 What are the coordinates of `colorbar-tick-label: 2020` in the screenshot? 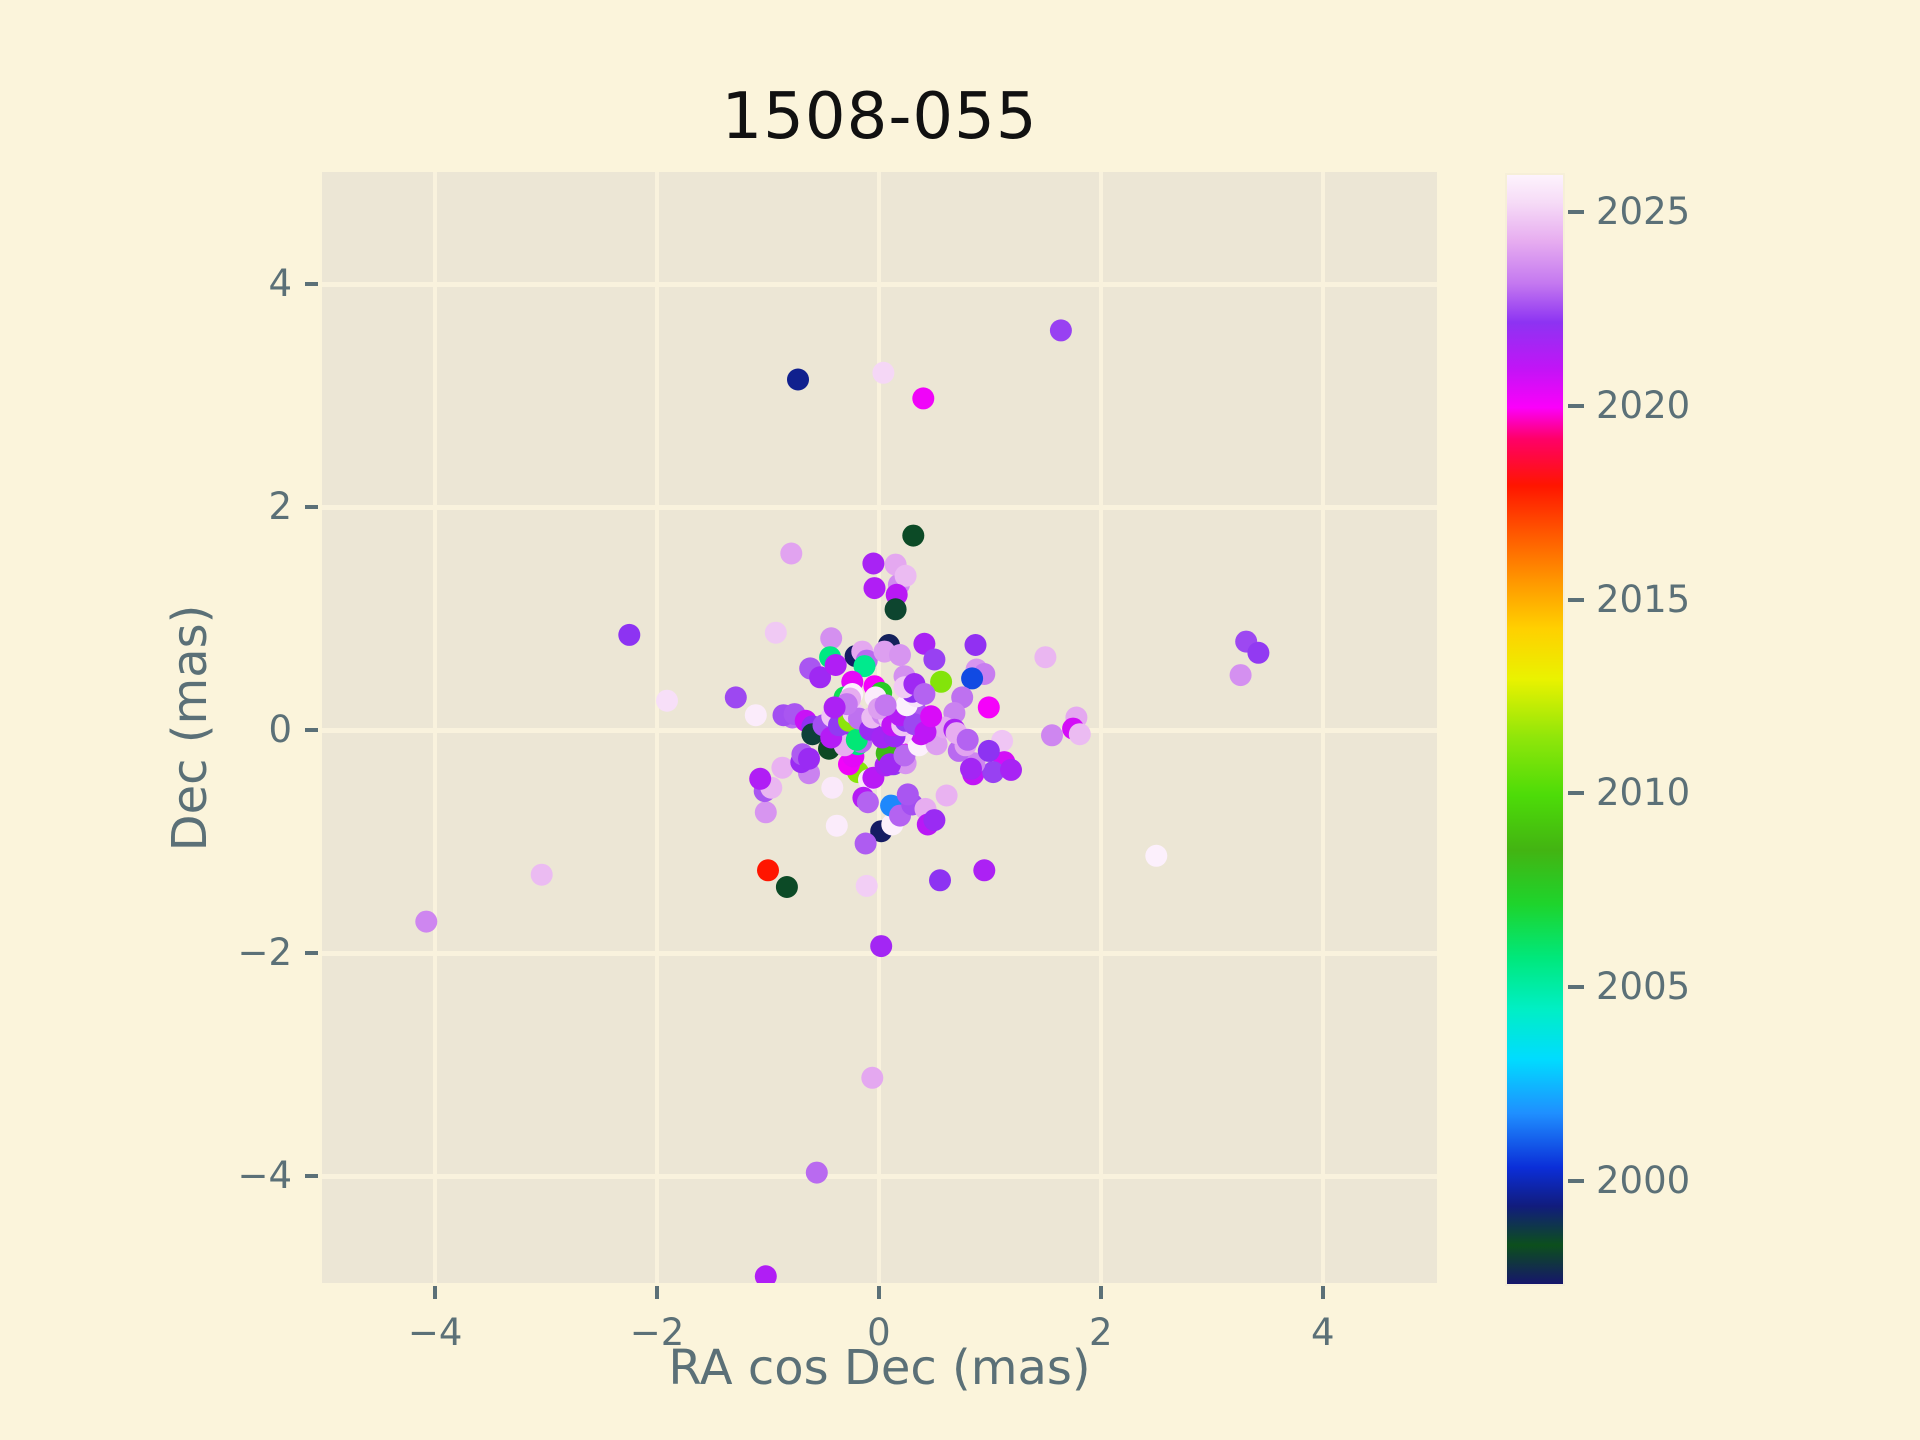 It's located at (1643, 405).